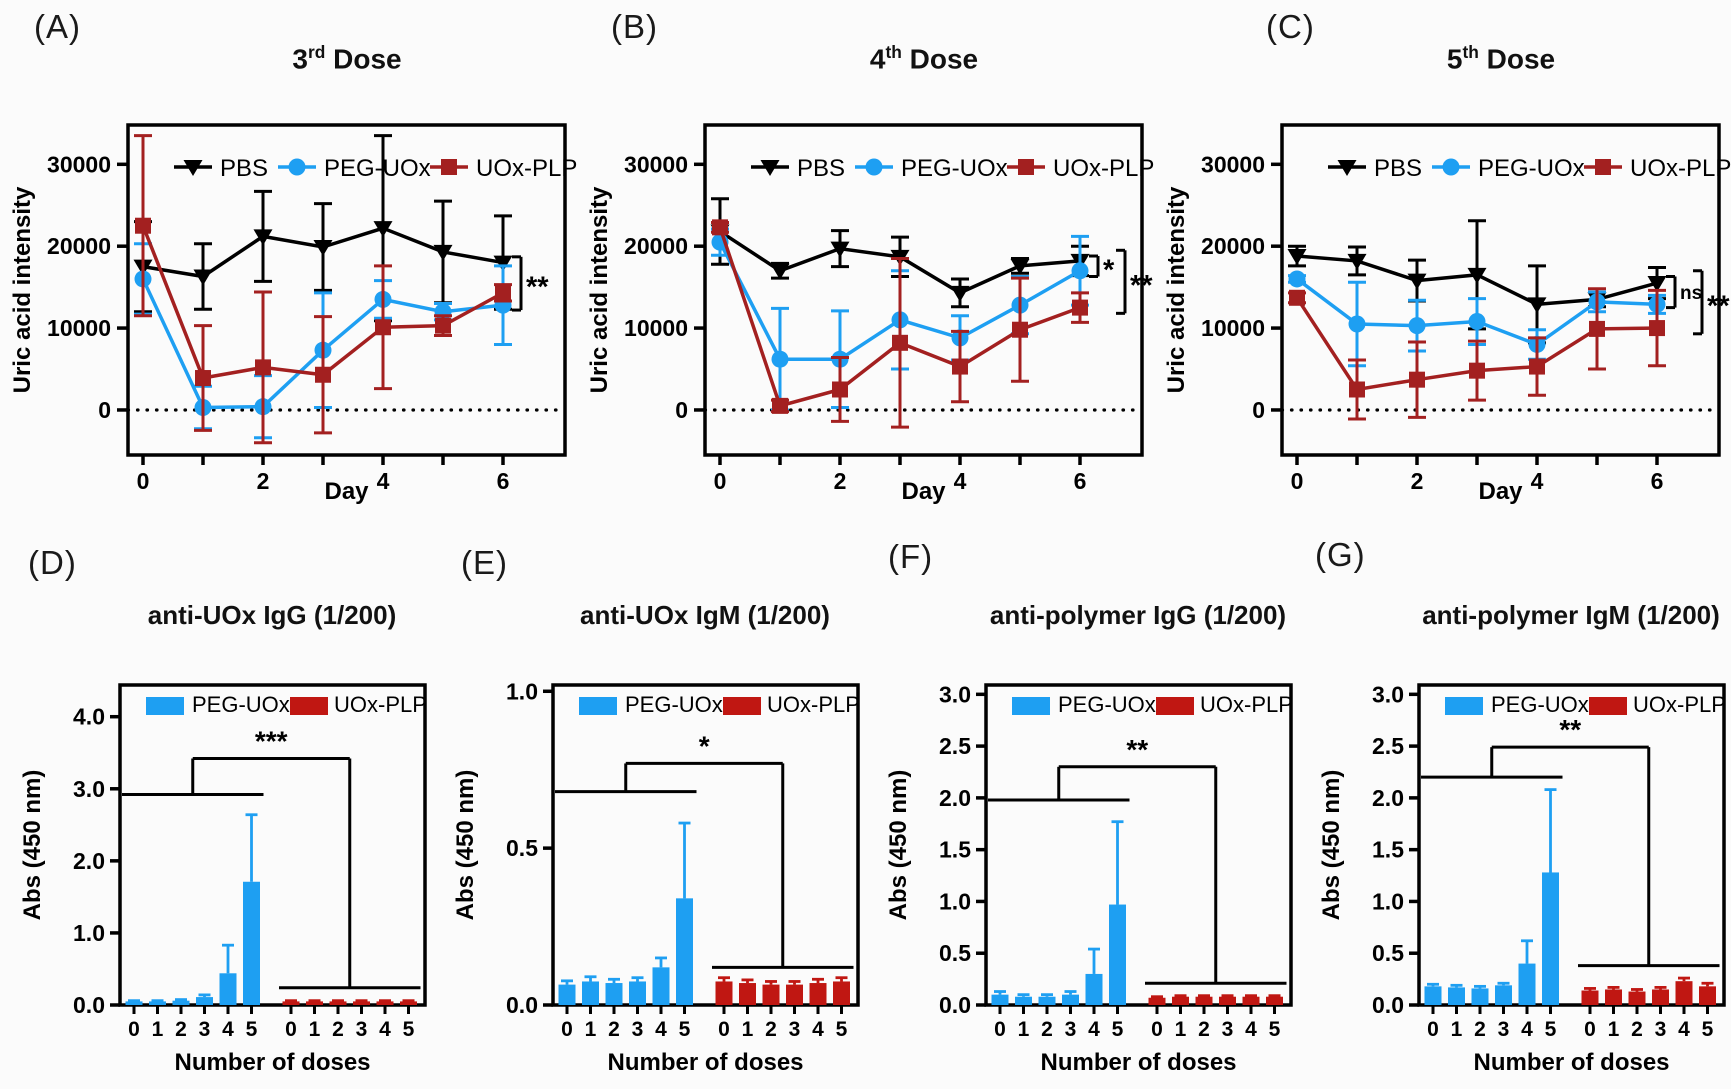 This screenshot has height=1089, width=1731. I want to click on sig-bracket: ns, so click(1684, 292).